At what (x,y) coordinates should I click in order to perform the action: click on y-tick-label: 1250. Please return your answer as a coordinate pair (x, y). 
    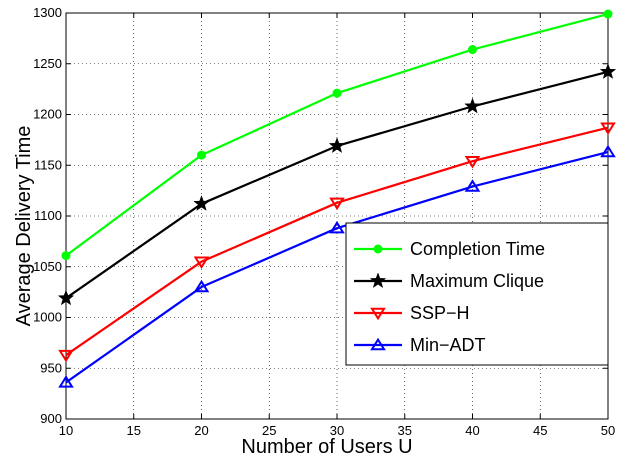
    Looking at the image, I should click on (47, 63).